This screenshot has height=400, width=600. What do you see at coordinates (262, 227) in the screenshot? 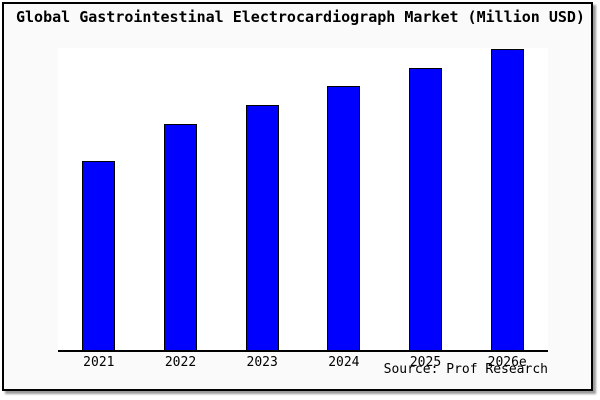
I see `bar-2023` at bounding box center [262, 227].